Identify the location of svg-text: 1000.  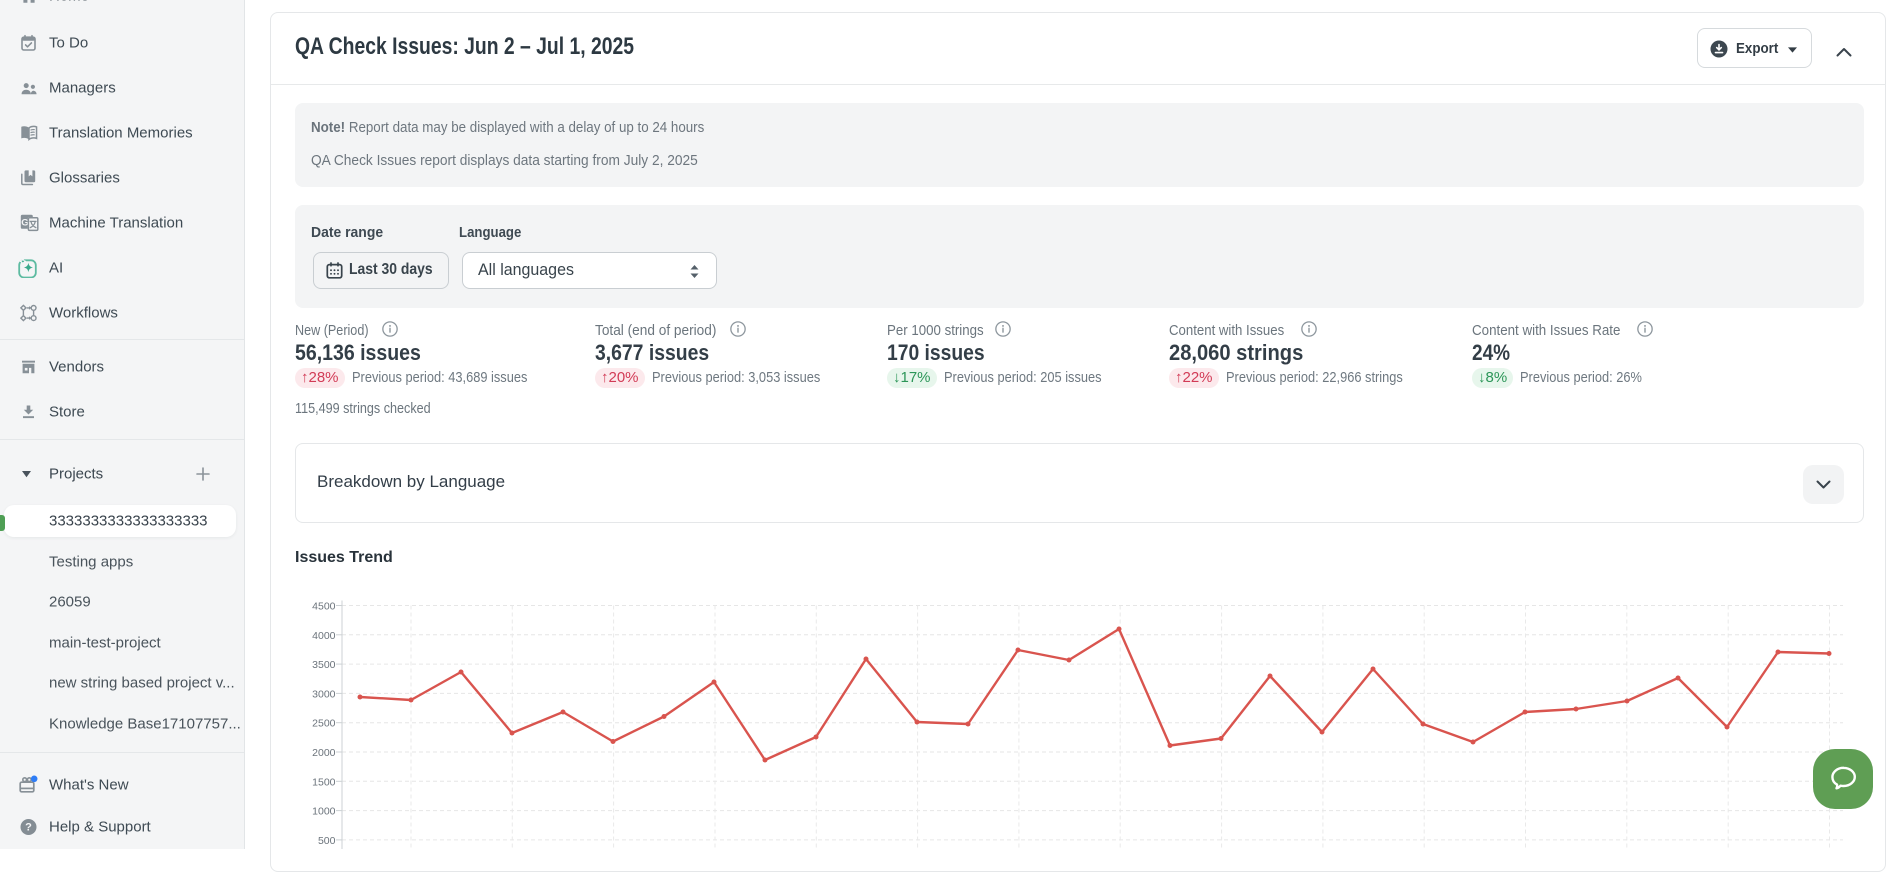
(324, 812).